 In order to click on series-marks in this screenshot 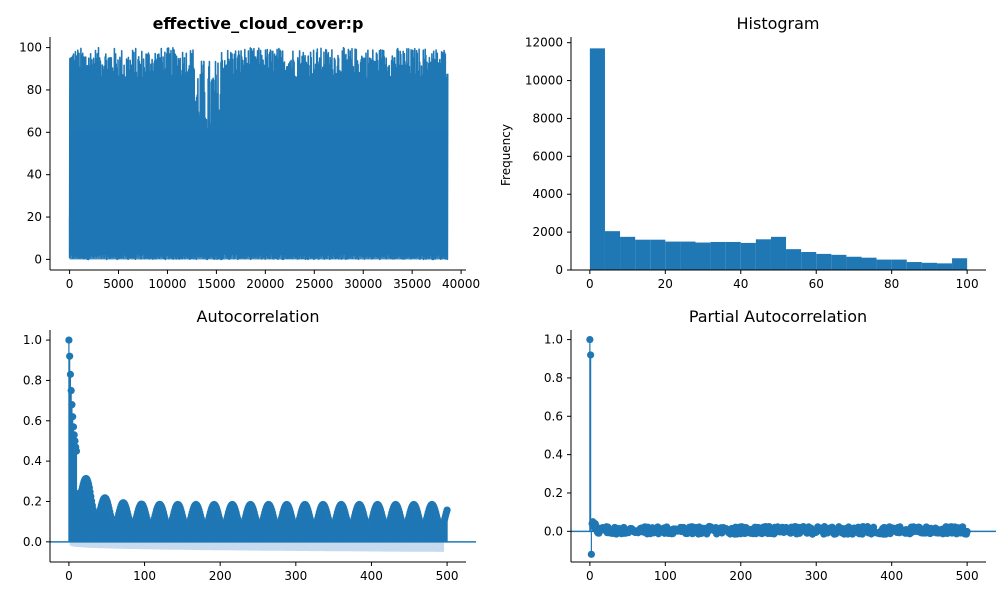, I will do `click(258, 153)`.